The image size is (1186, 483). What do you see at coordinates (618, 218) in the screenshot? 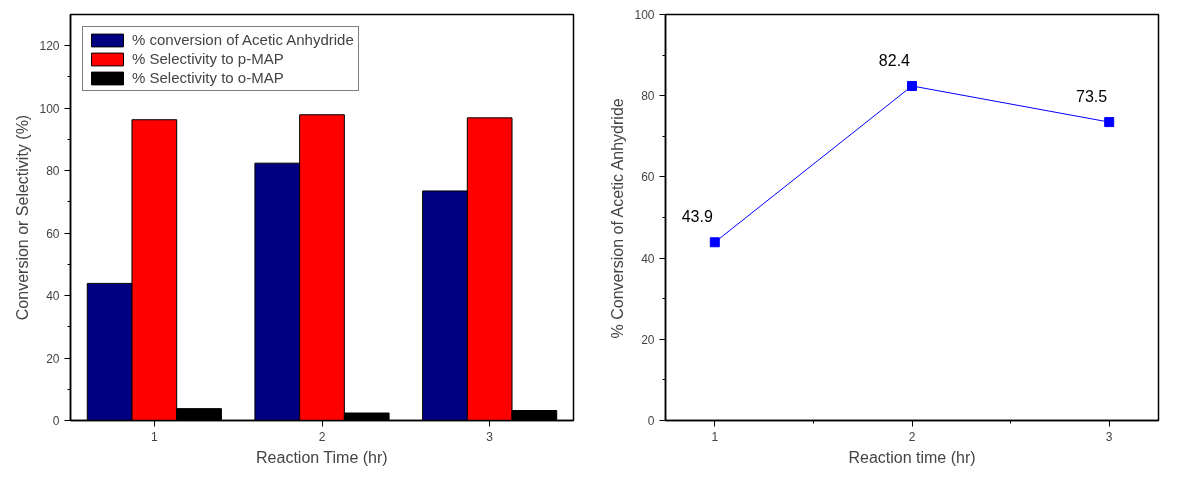
I see `y-axis-title: % Conversion of Acetic Anhydride` at bounding box center [618, 218].